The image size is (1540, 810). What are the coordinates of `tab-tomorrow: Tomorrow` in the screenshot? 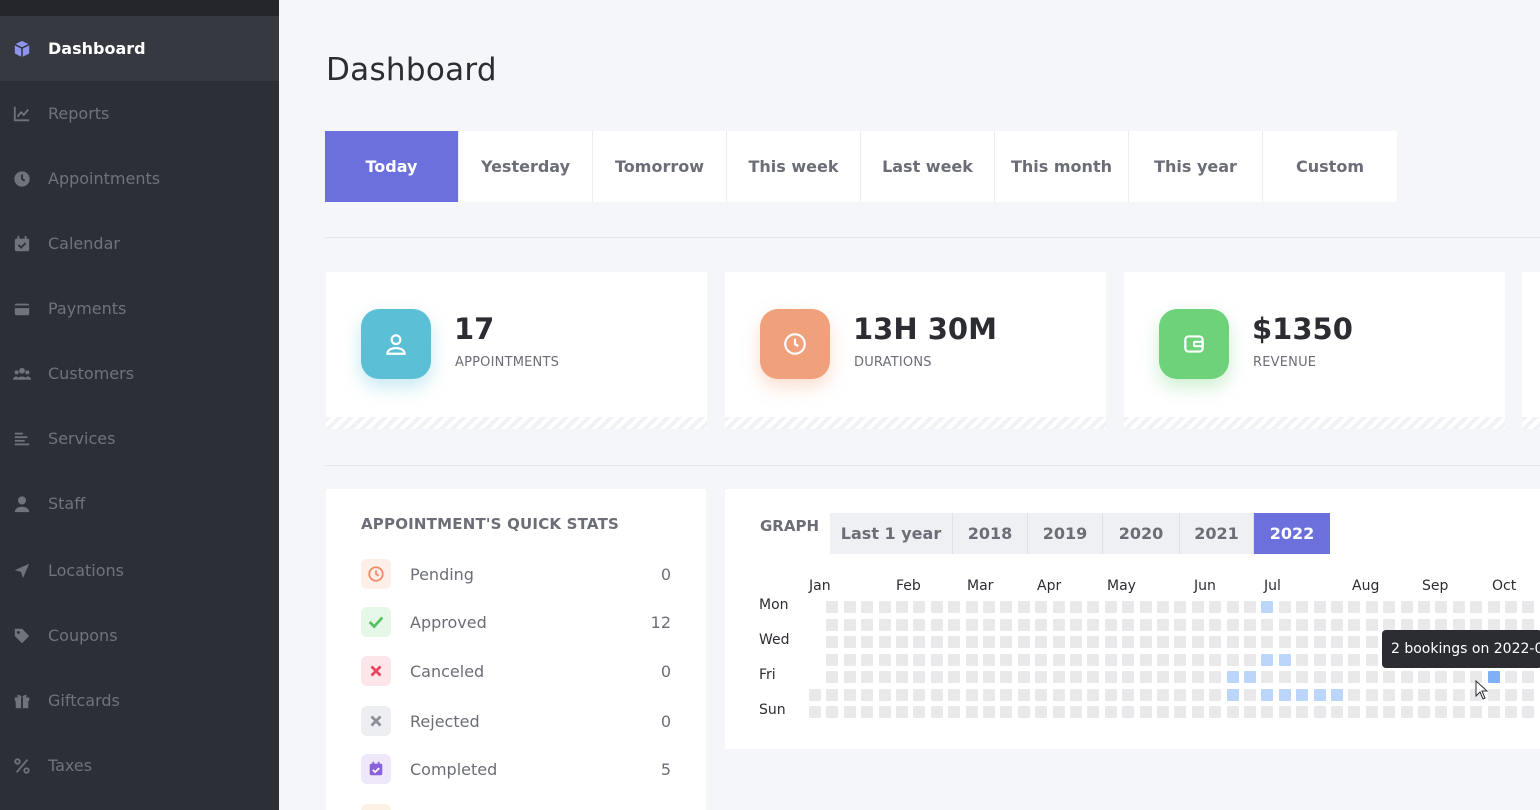 It's located at (660, 166).